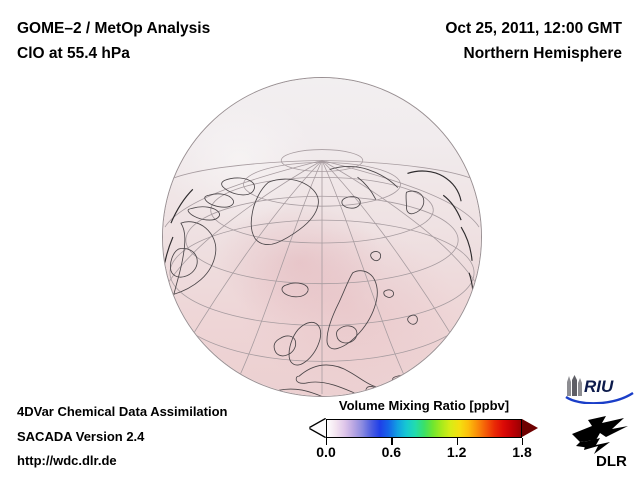  Describe the element at coordinates (73, 53) in the screenshot. I see `page-subtitle-species: ClO at 55.4 hPa` at that location.